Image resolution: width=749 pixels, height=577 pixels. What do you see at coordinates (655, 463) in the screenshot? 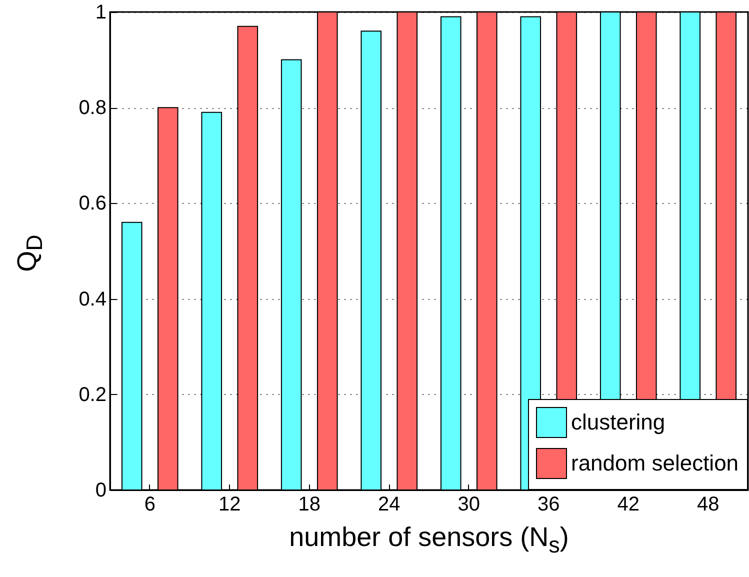
I see `legend-label: random selection` at bounding box center [655, 463].